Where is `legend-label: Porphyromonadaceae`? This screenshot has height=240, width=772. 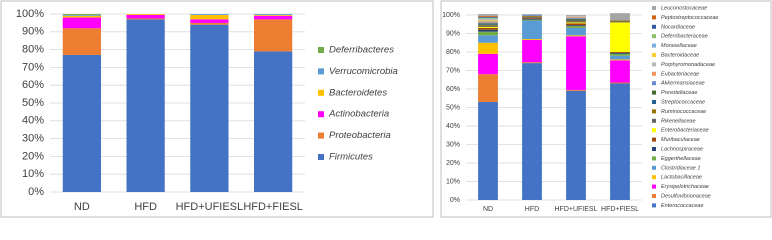 legend-label: Porphyromonadaceae is located at coordinates (688, 65).